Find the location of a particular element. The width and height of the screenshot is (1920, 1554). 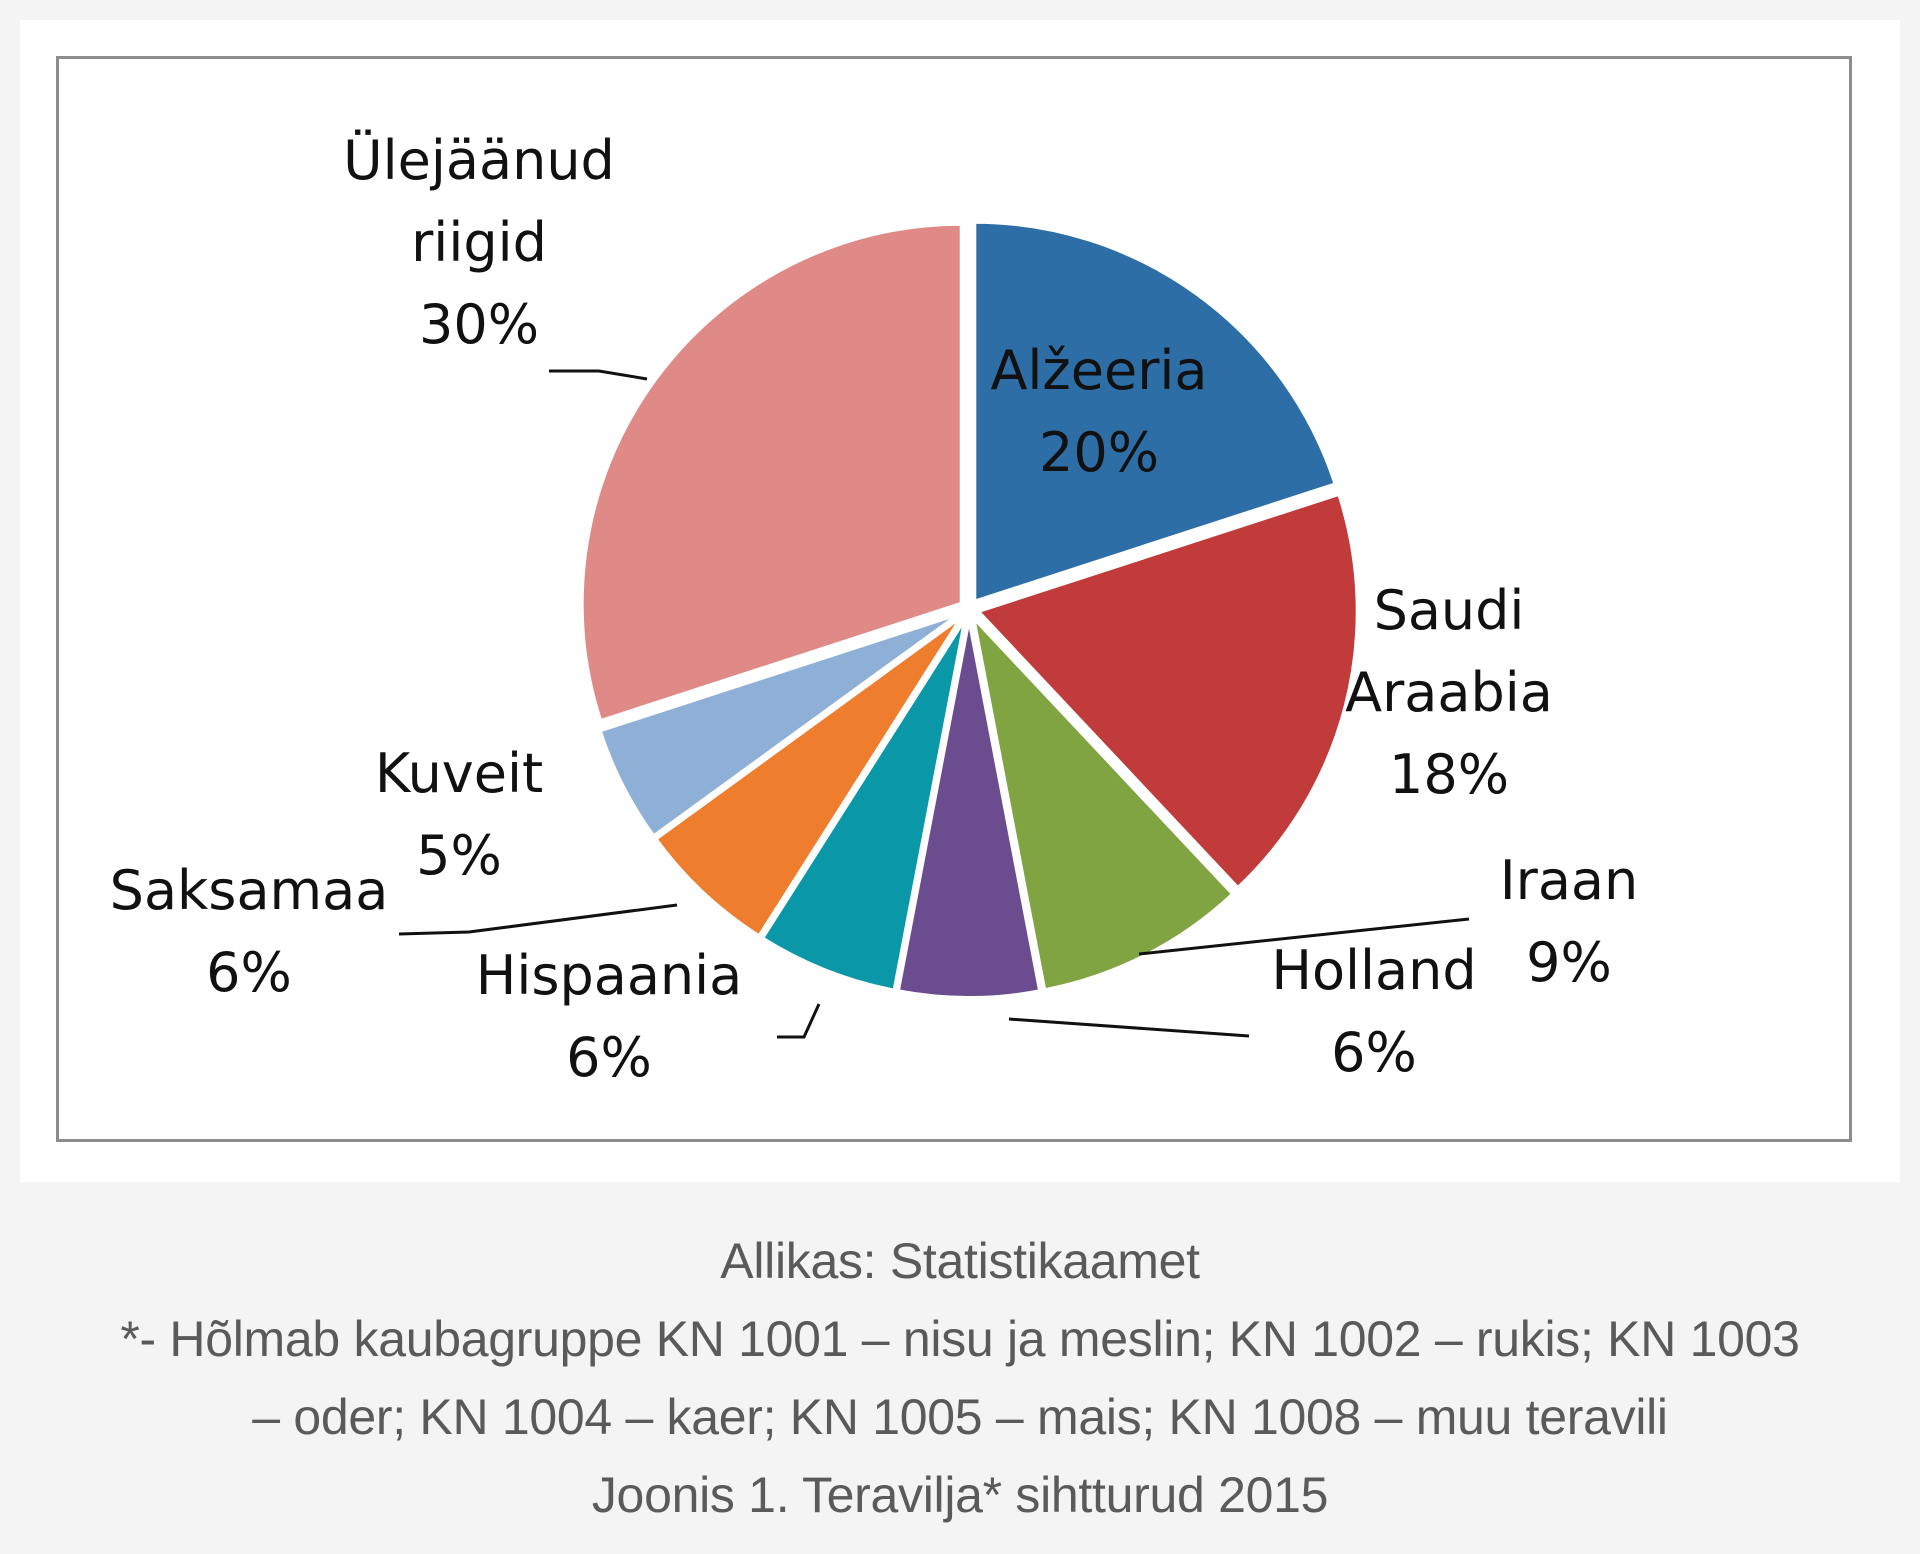

slice-name: Alžeeria is located at coordinates (1098, 370).